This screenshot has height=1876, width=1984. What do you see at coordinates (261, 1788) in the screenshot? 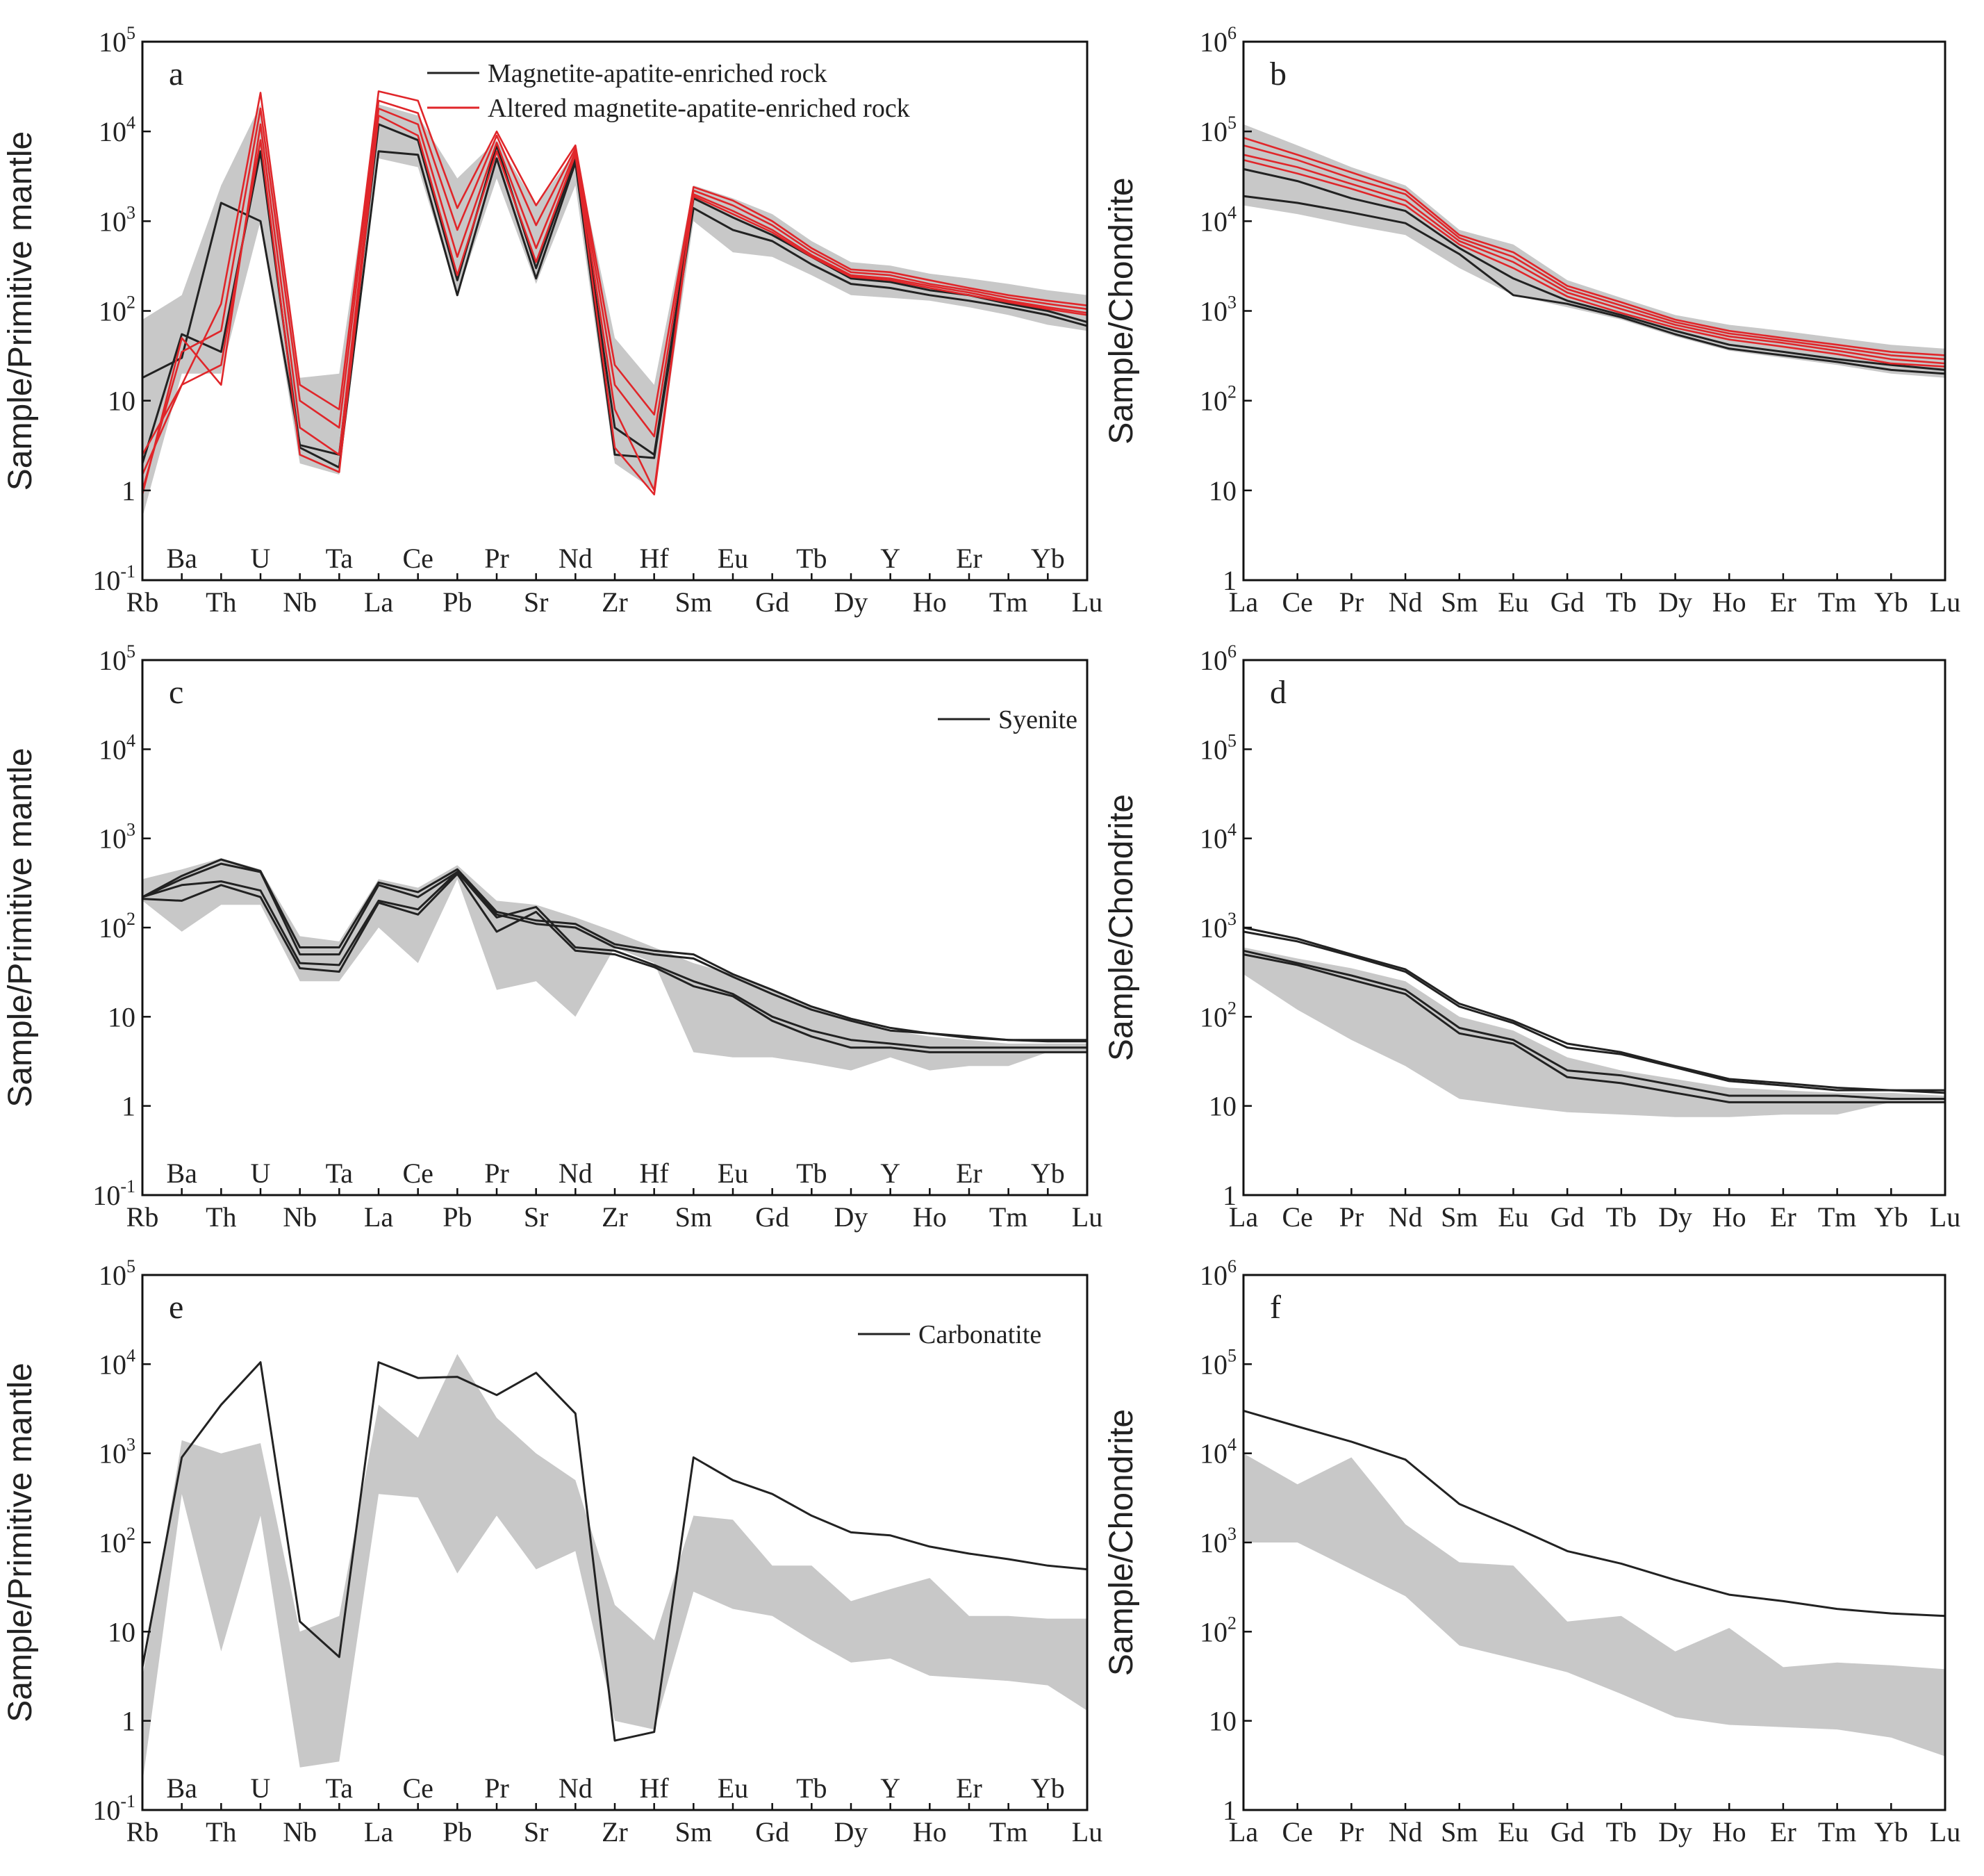
I see `x-tick-label-e-3: U` at bounding box center [261, 1788].